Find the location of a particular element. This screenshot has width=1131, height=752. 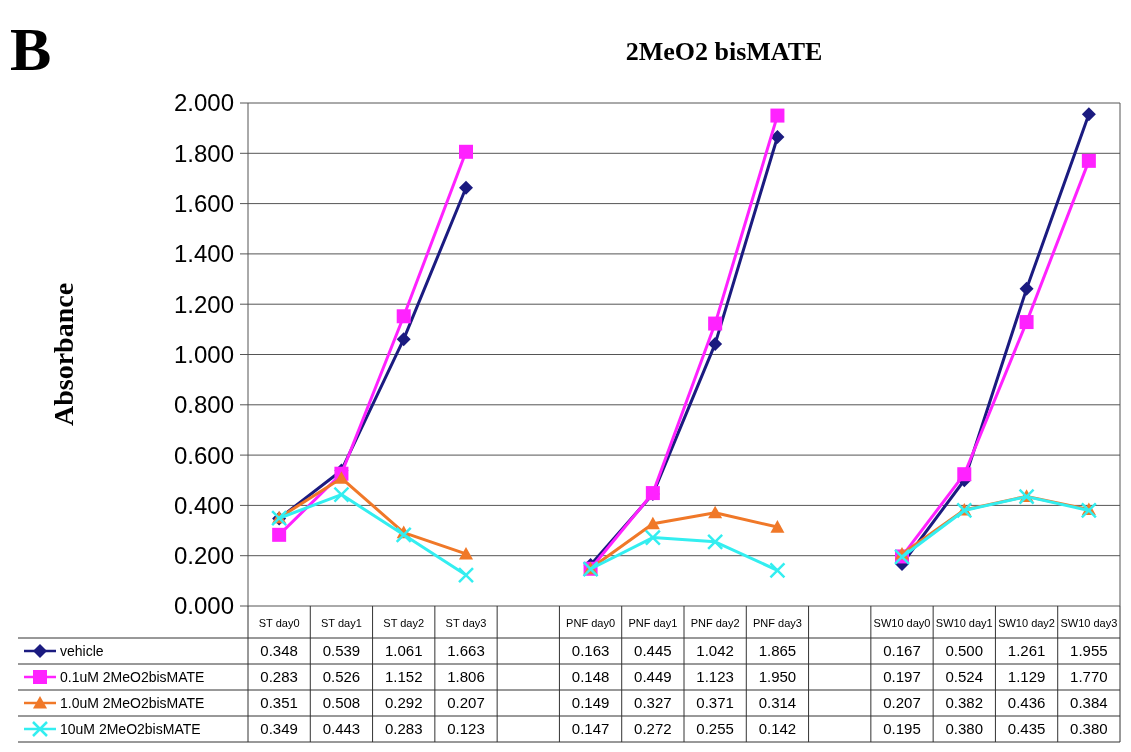

y-tick-label: 0.000 is located at coordinates (203, 606).